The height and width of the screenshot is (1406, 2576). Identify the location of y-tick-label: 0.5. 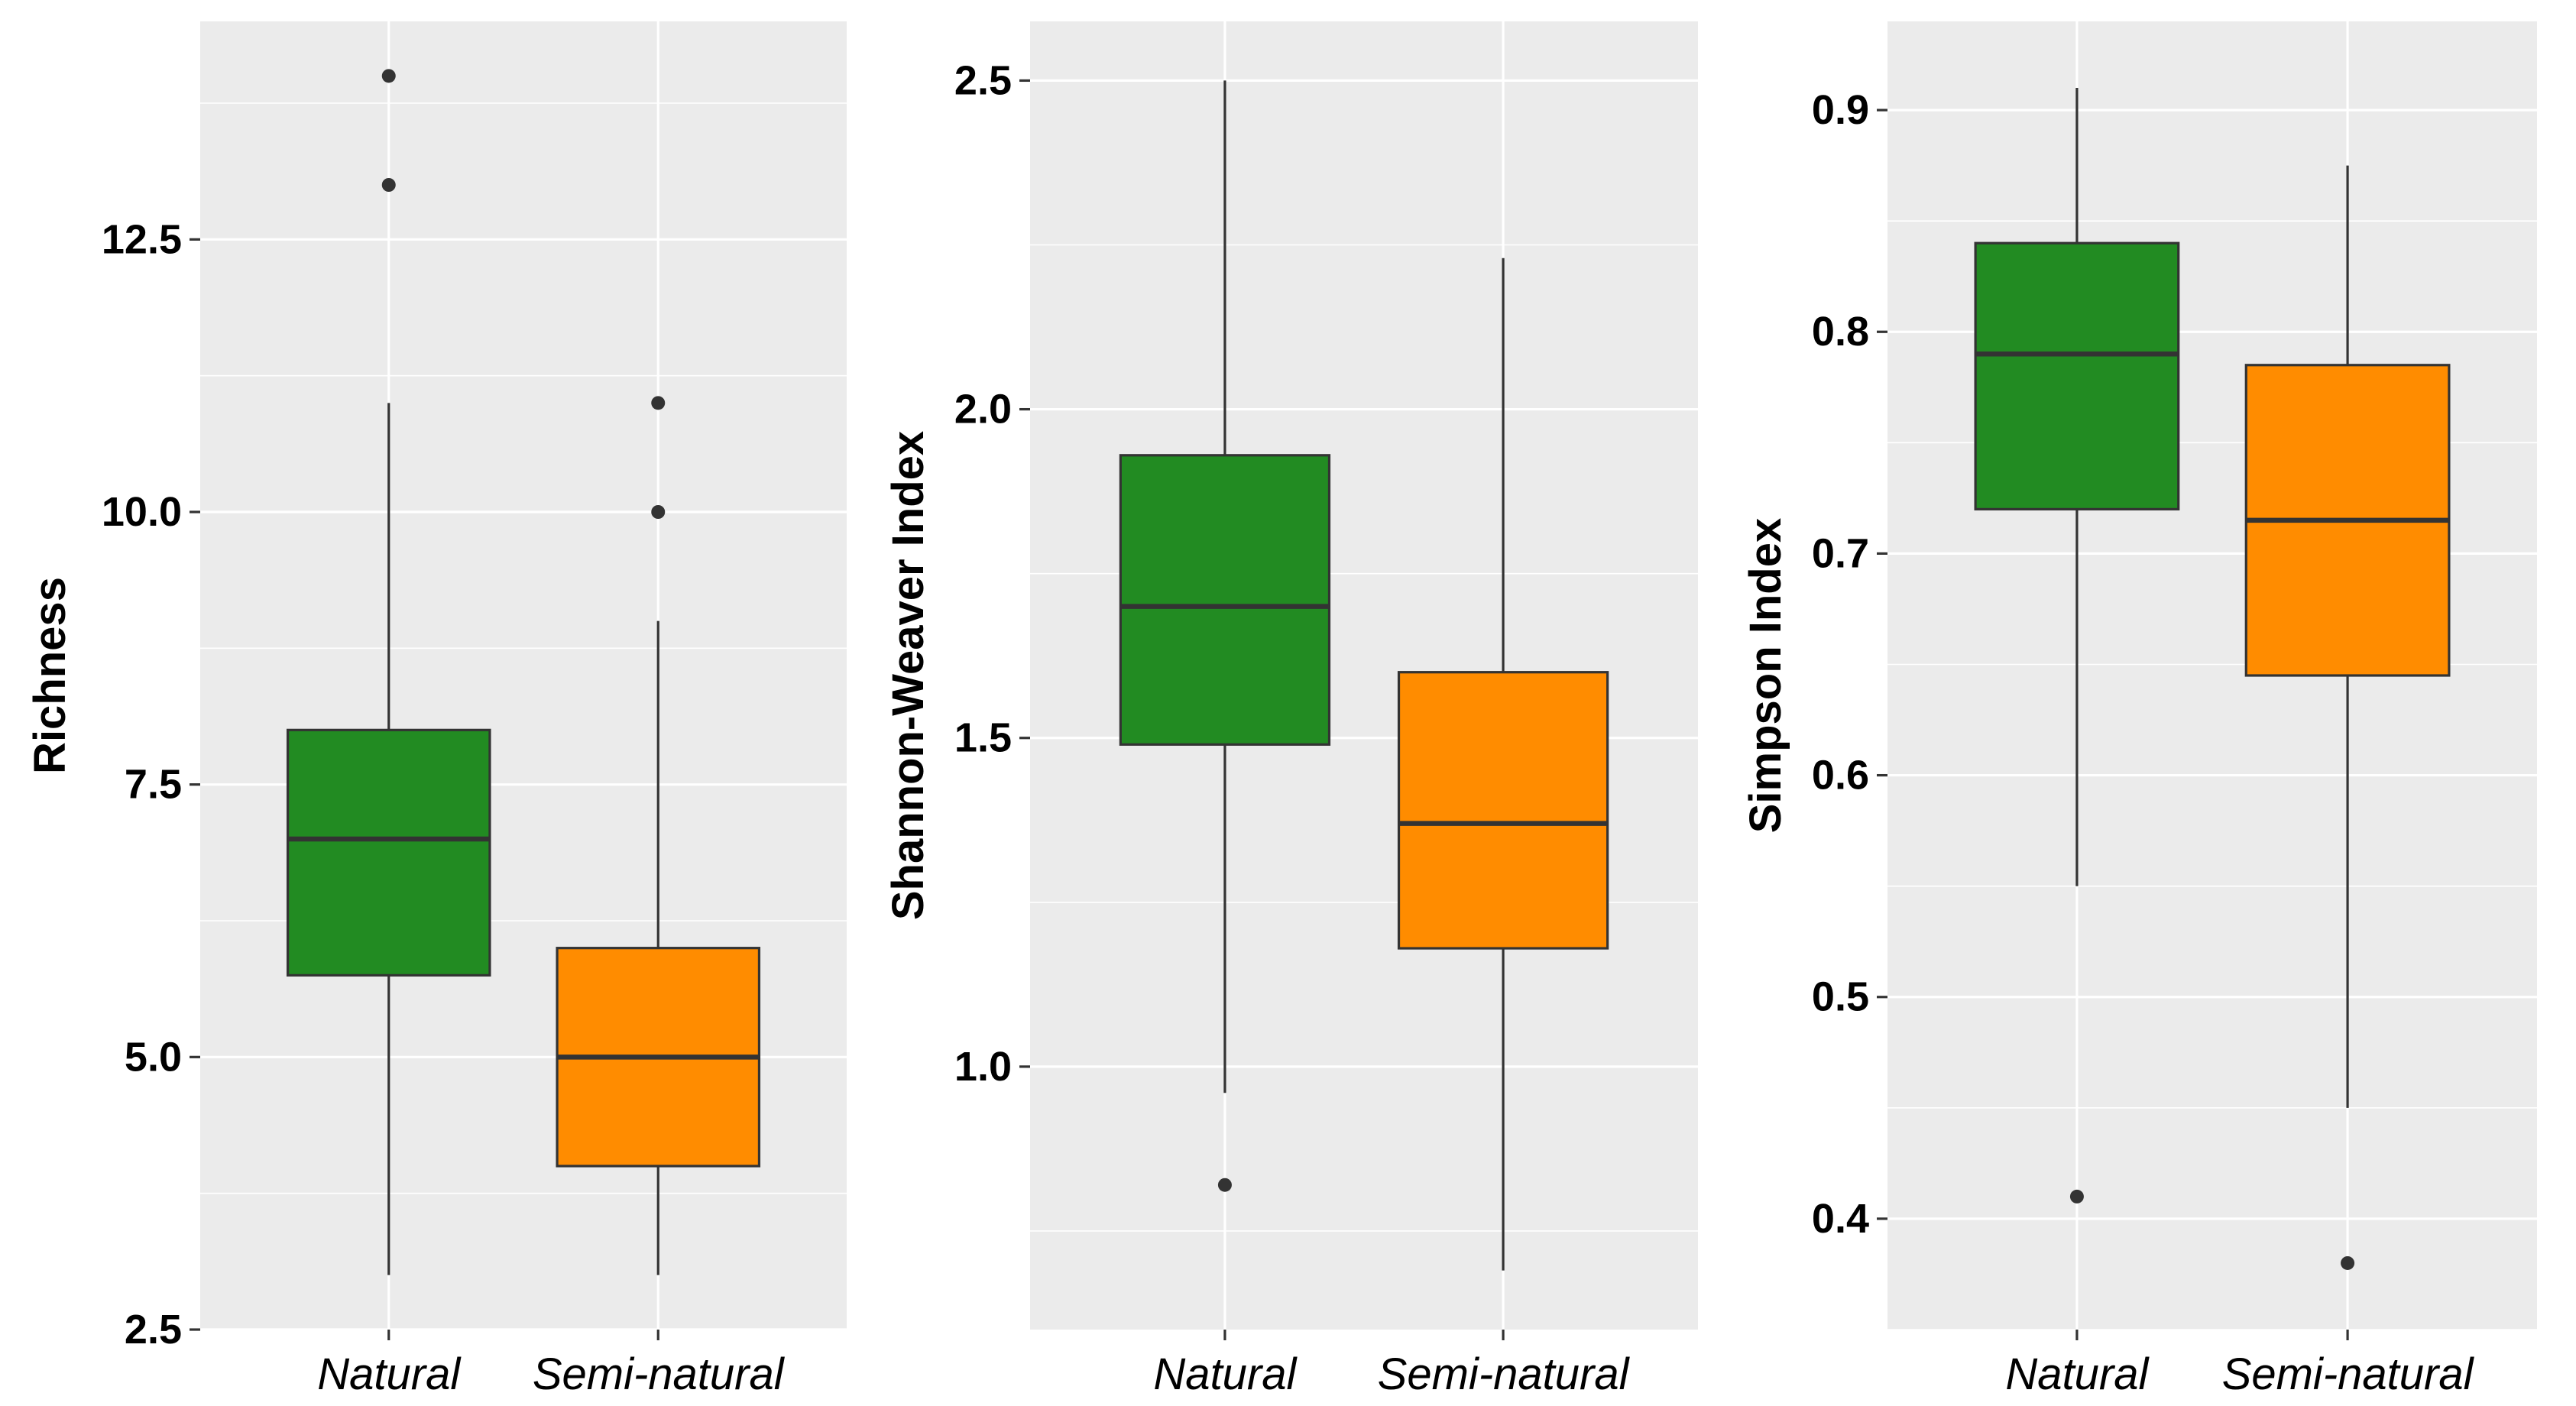
(1840, 997).